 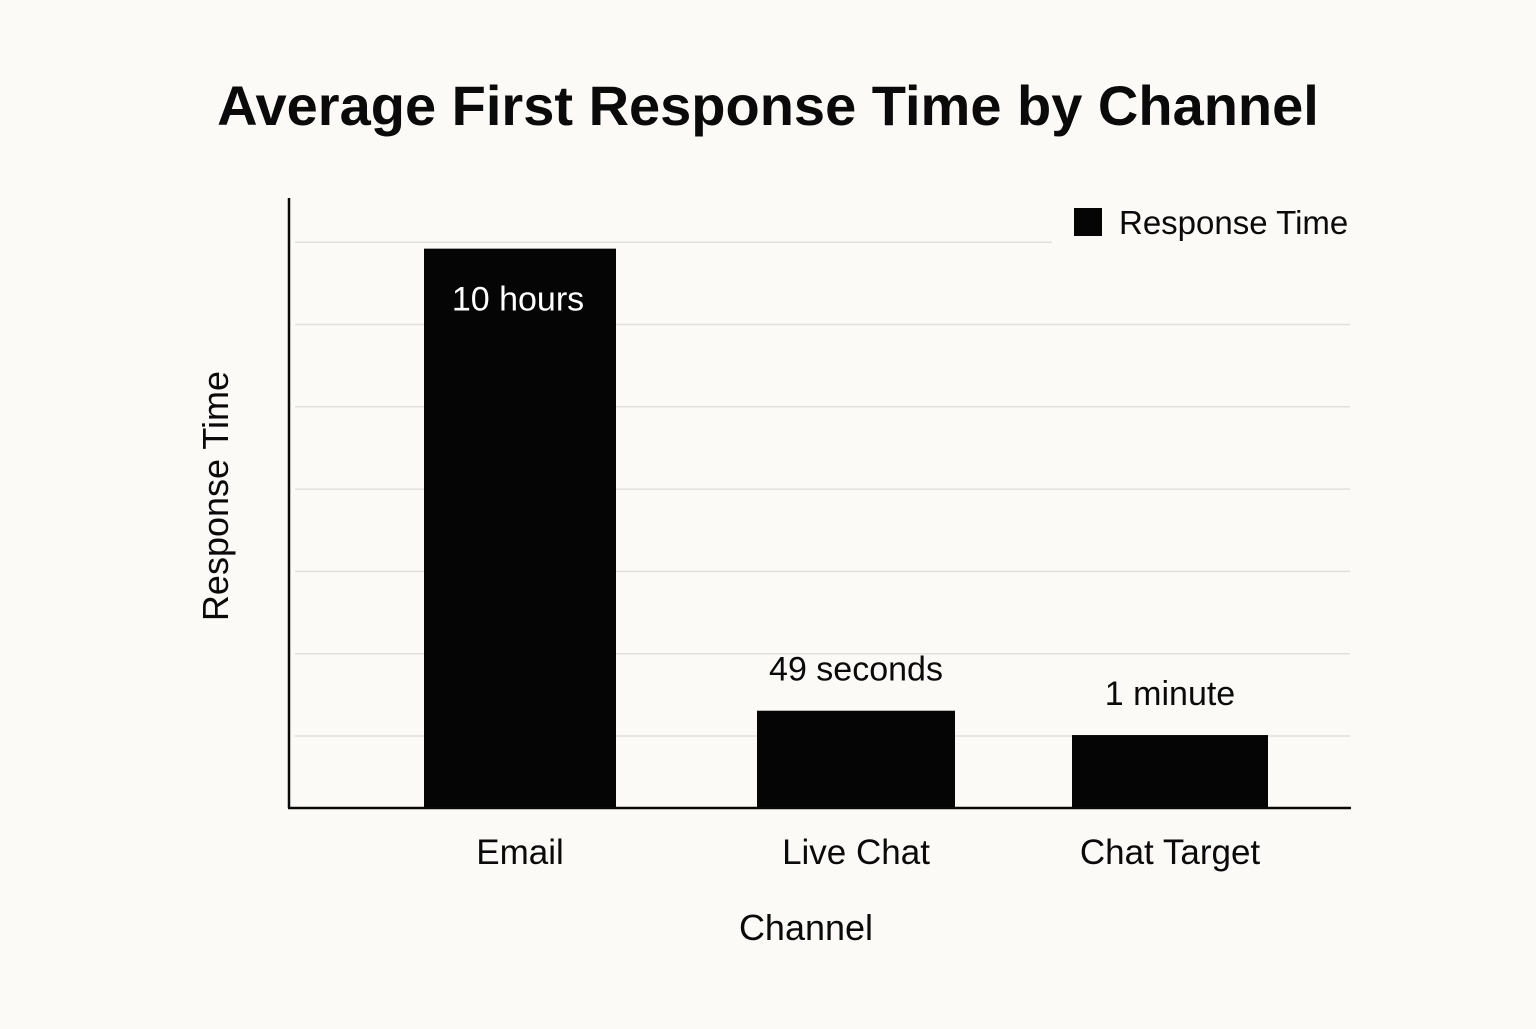 I want to click on bar-live-chat, so click(x=856, y=759).